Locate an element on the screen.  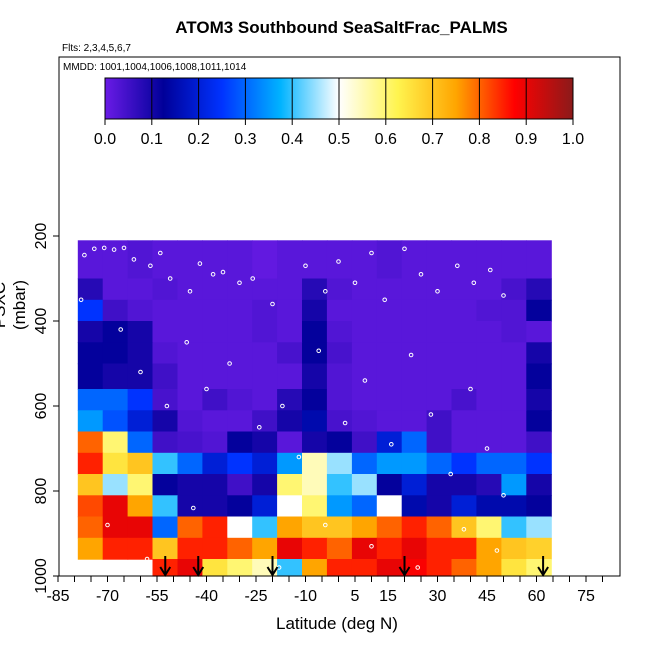
y-axis-label: PSXC (mbar) is located at coordinates (14, 305).